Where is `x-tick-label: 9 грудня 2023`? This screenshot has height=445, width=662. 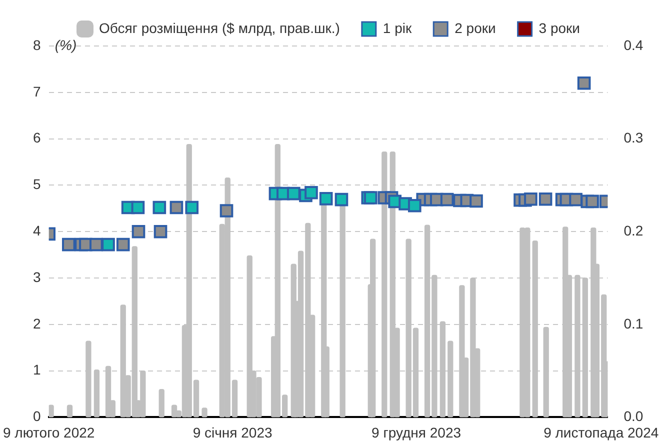 x-tick-label: 9 грудня 2023 is located at coordinates (417, 432).